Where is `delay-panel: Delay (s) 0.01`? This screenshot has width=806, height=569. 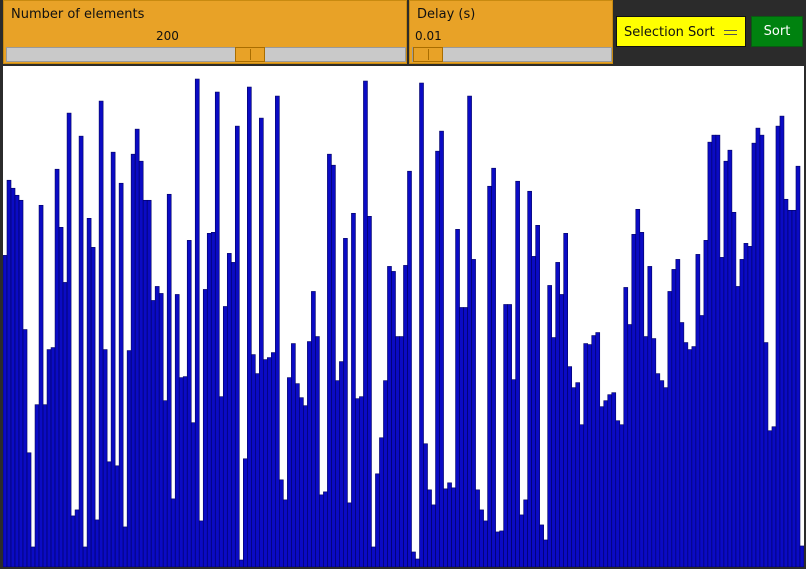 delay-panel: Delay (s) 0.01 is located at coordinates (511, 32).